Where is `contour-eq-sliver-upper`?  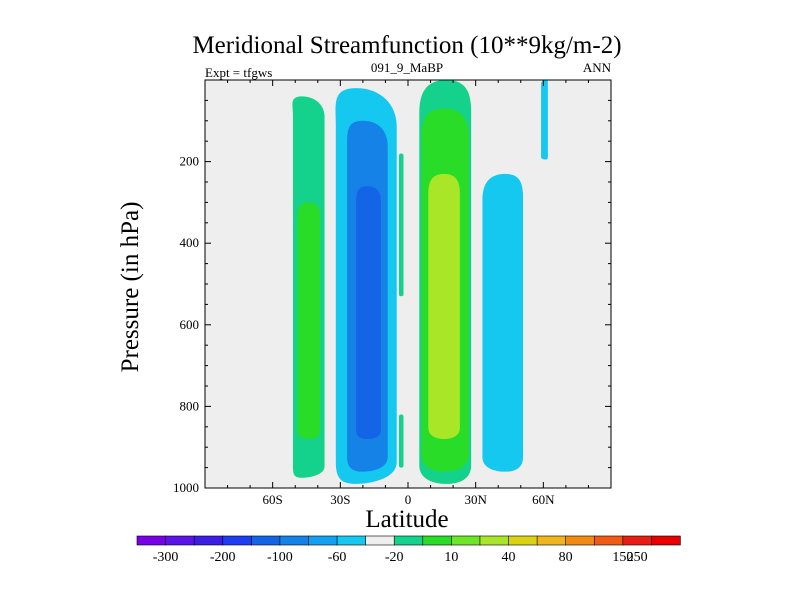 contour-eq-sliver-upper is located at coordinates (401, 225).